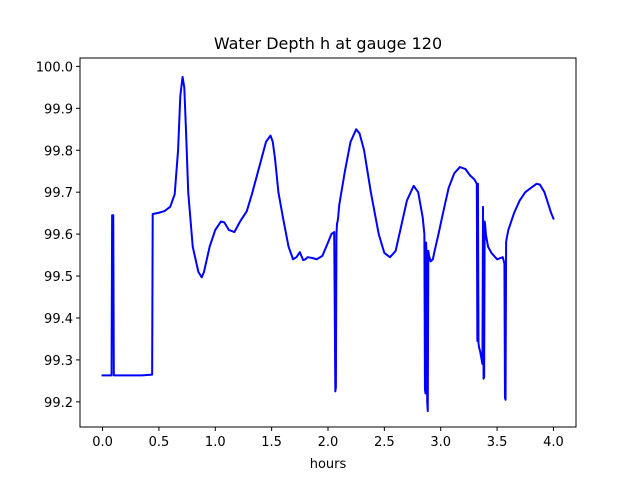  I want to click on x-tick-label: 2.5, so click(384, 442).